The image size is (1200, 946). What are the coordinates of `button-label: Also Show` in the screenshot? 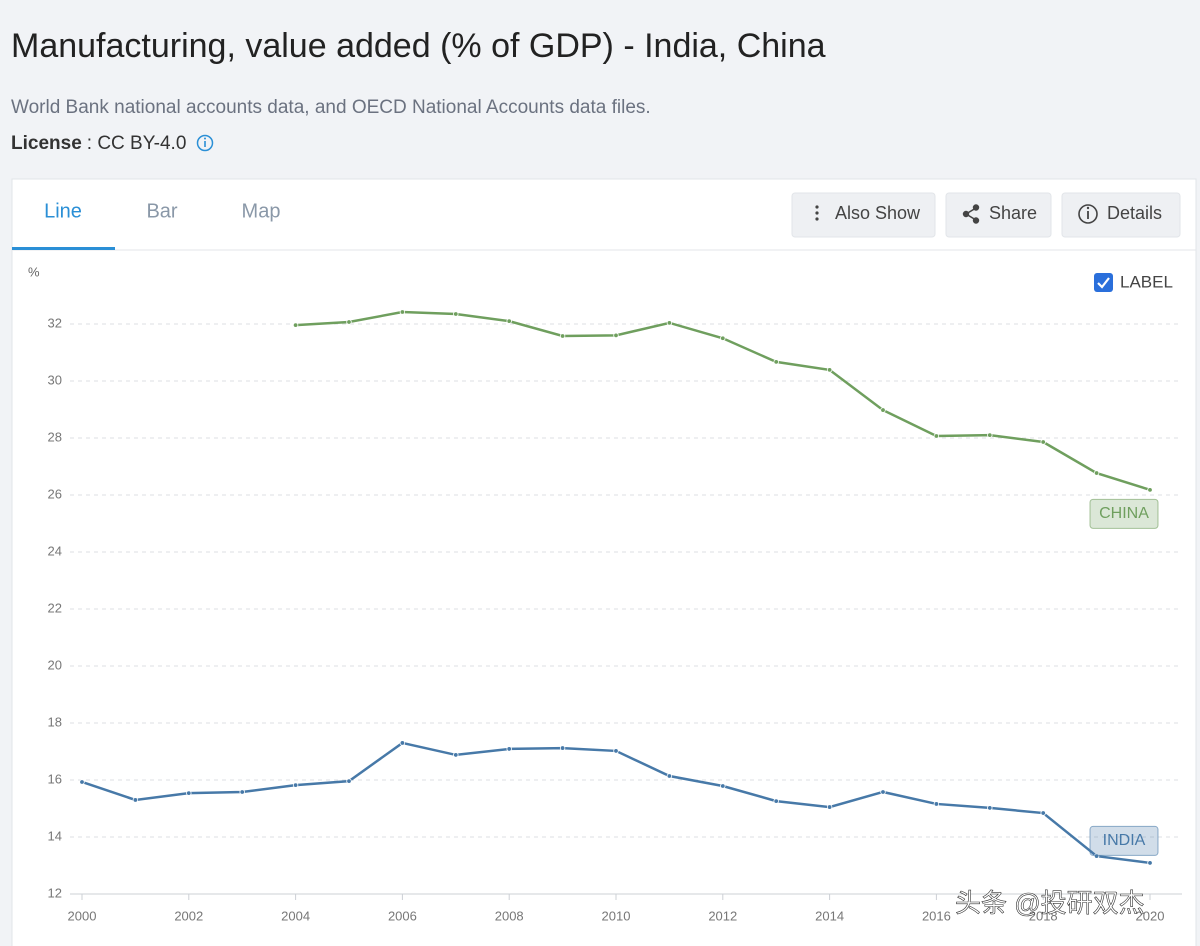 It's located at (878, 213).